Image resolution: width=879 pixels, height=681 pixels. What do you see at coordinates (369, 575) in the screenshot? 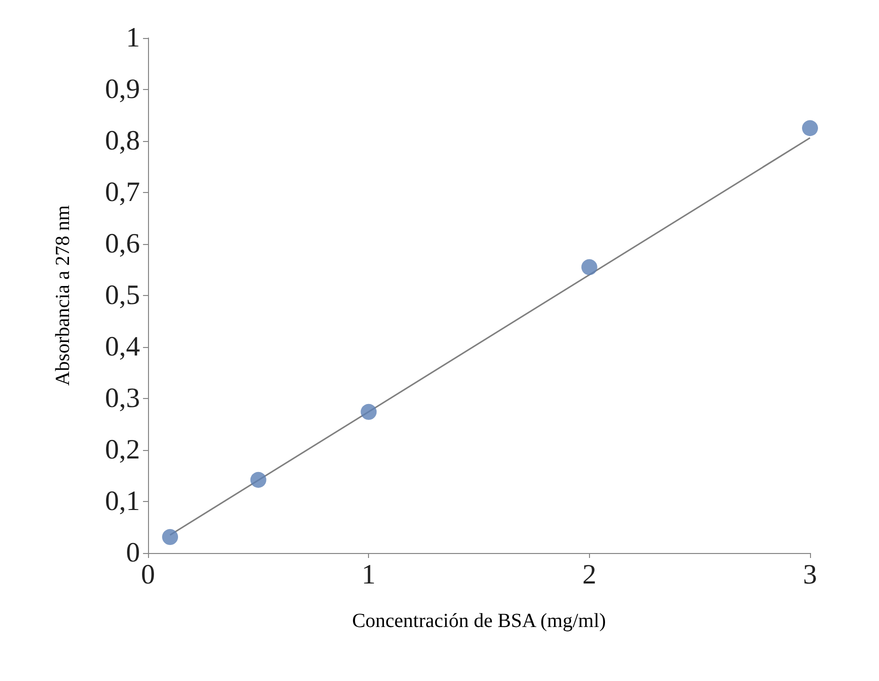
I see `x-tick-label: 1` at bounding box center [369, 575].